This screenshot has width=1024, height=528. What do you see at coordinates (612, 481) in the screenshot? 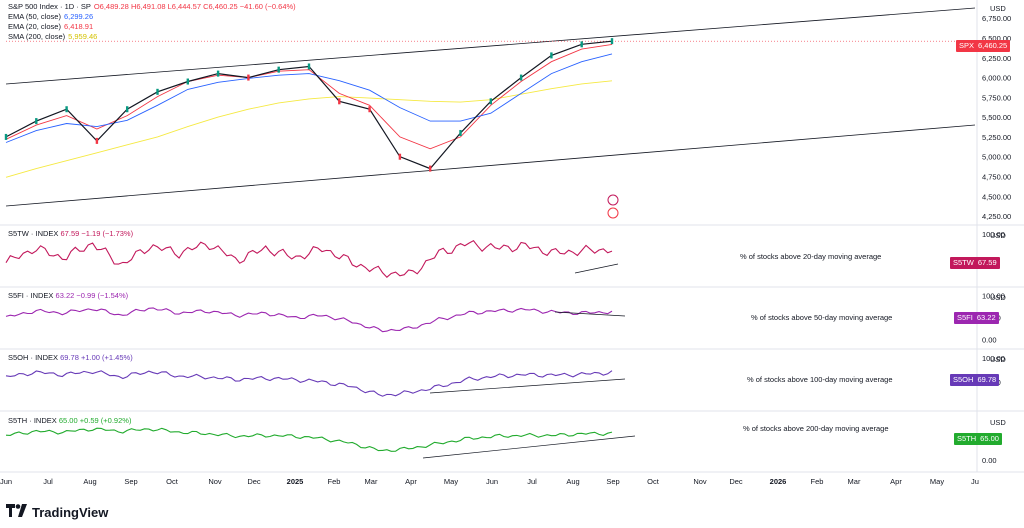
I see `time-axis-label: Sep` at bounding box center [612, 481].